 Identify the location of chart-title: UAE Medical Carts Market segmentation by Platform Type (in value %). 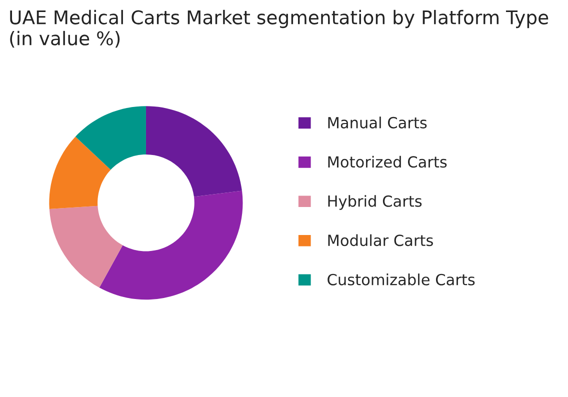
(279, 29).